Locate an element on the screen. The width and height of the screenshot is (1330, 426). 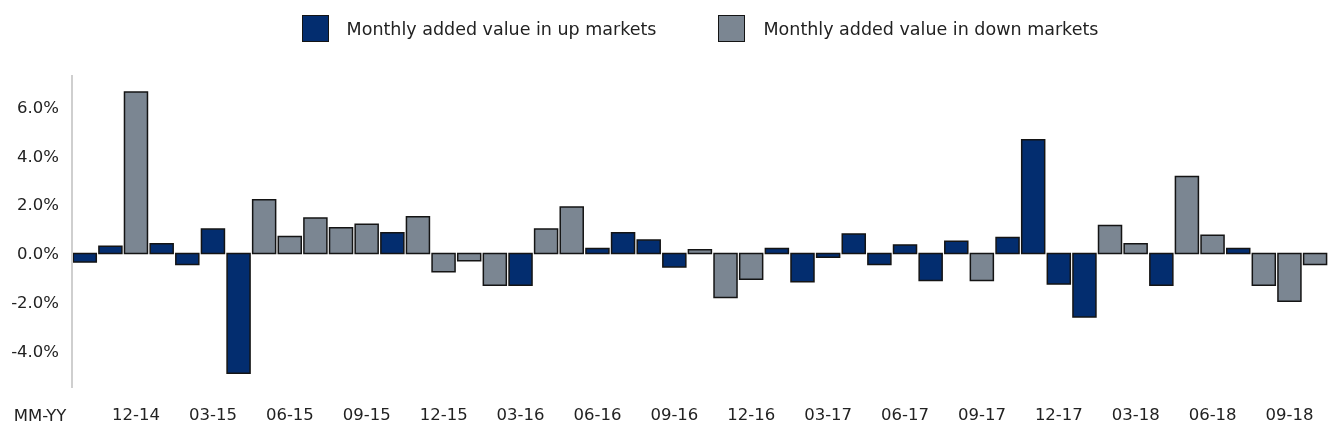
x-tick-label: 06-17 is located at coordinates (905, 414).